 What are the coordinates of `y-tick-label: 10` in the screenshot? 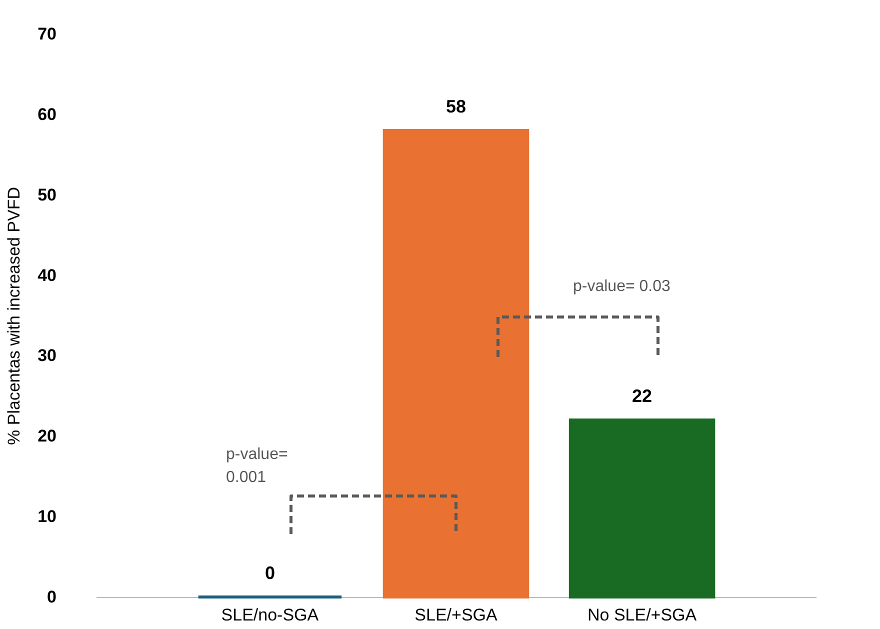 It's located at (47, 516).